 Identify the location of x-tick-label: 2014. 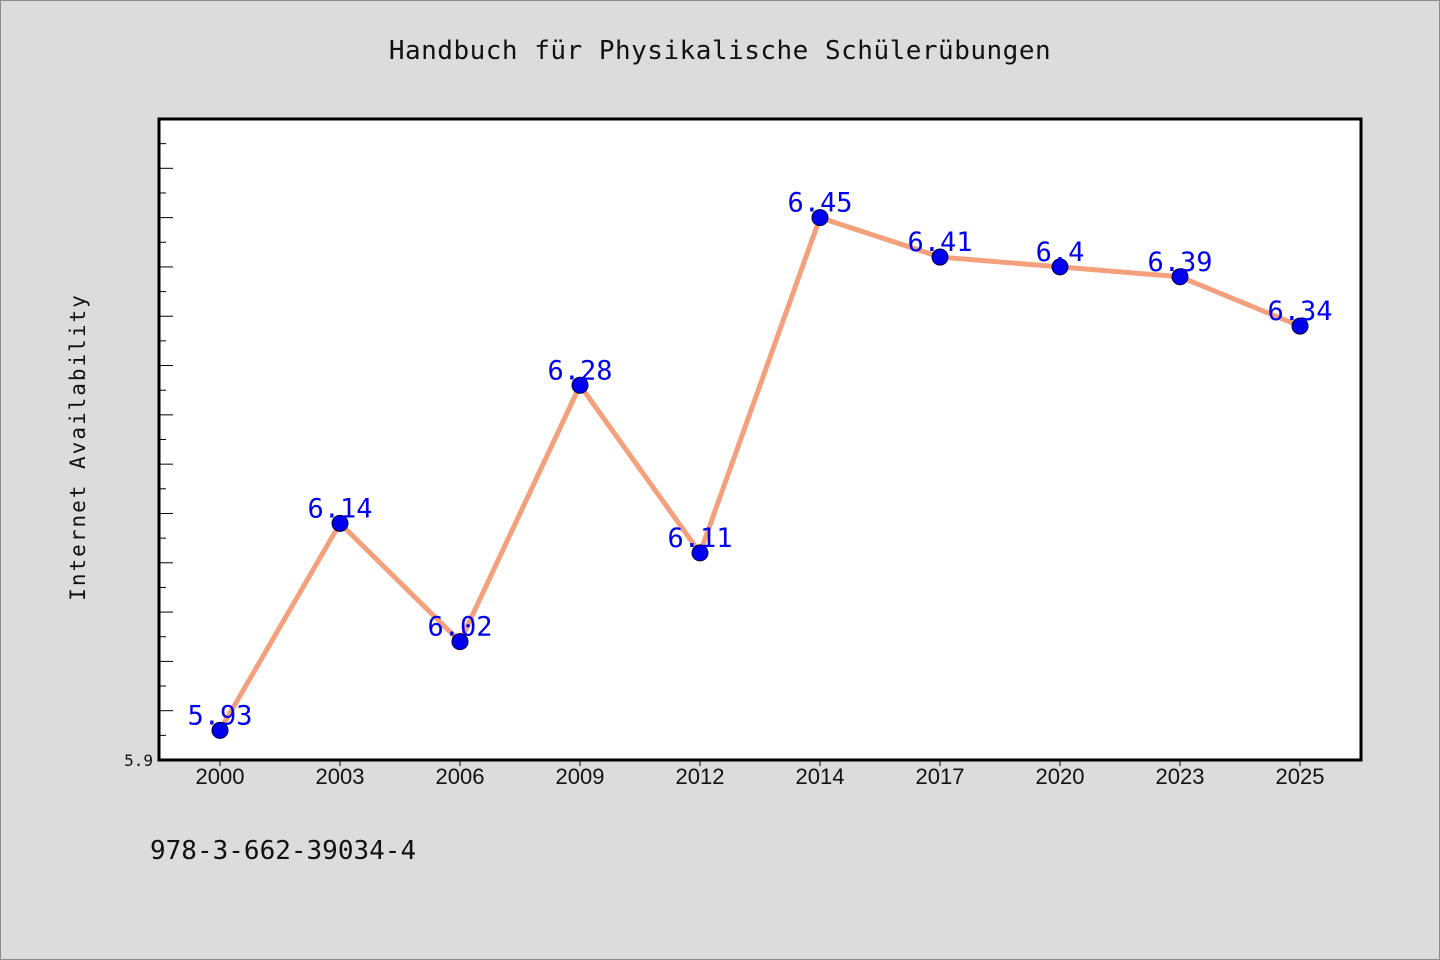
(820, 776).